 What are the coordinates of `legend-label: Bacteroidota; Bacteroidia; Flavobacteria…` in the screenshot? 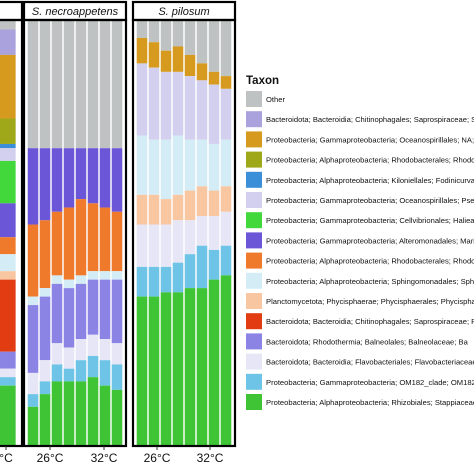 It's located at (370, 362).